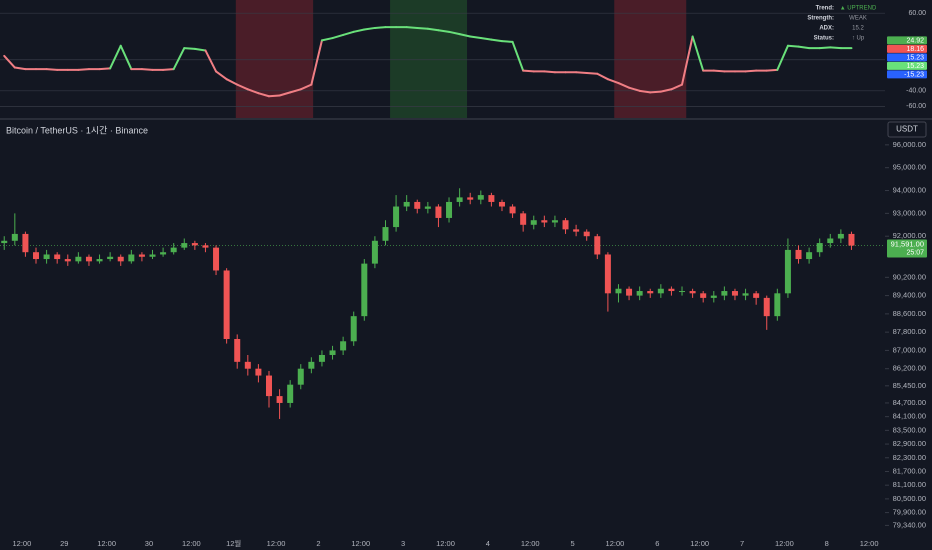 The height and width of the screenshot is (550, 932). What do you see at coordinates (909, 524) in the screenshot?
I see `y-tick-label: 79,340.00` at bounding box center [909, 524].